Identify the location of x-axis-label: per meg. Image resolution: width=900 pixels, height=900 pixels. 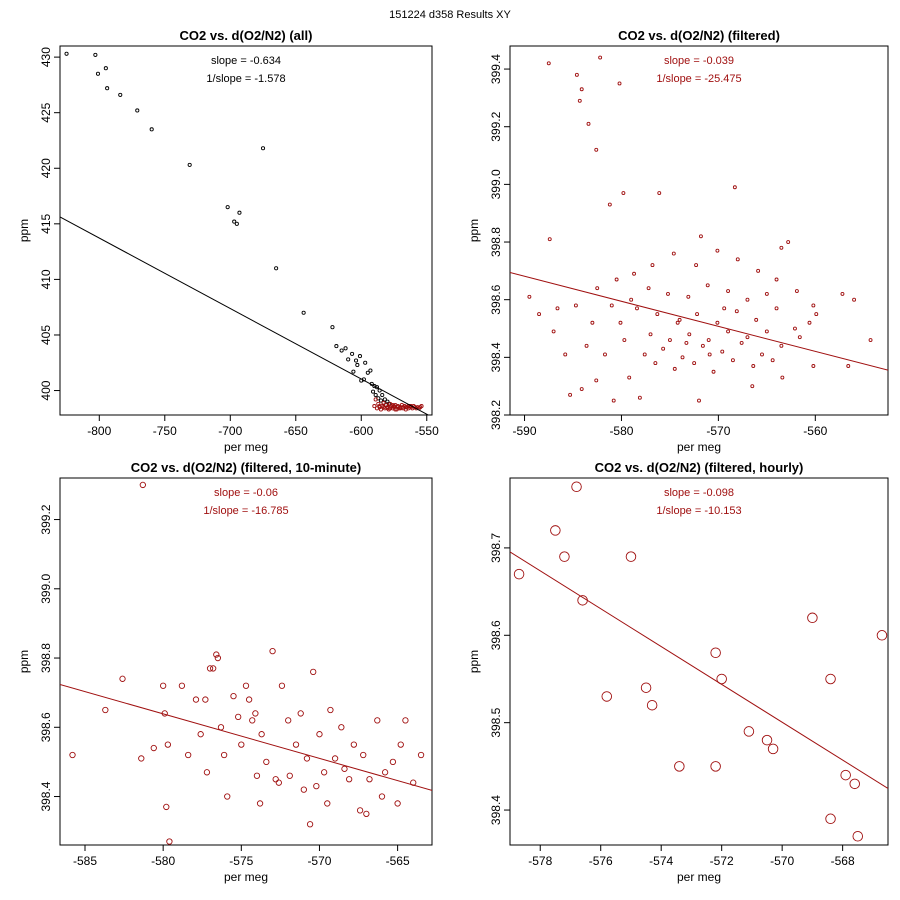
(246, 447).